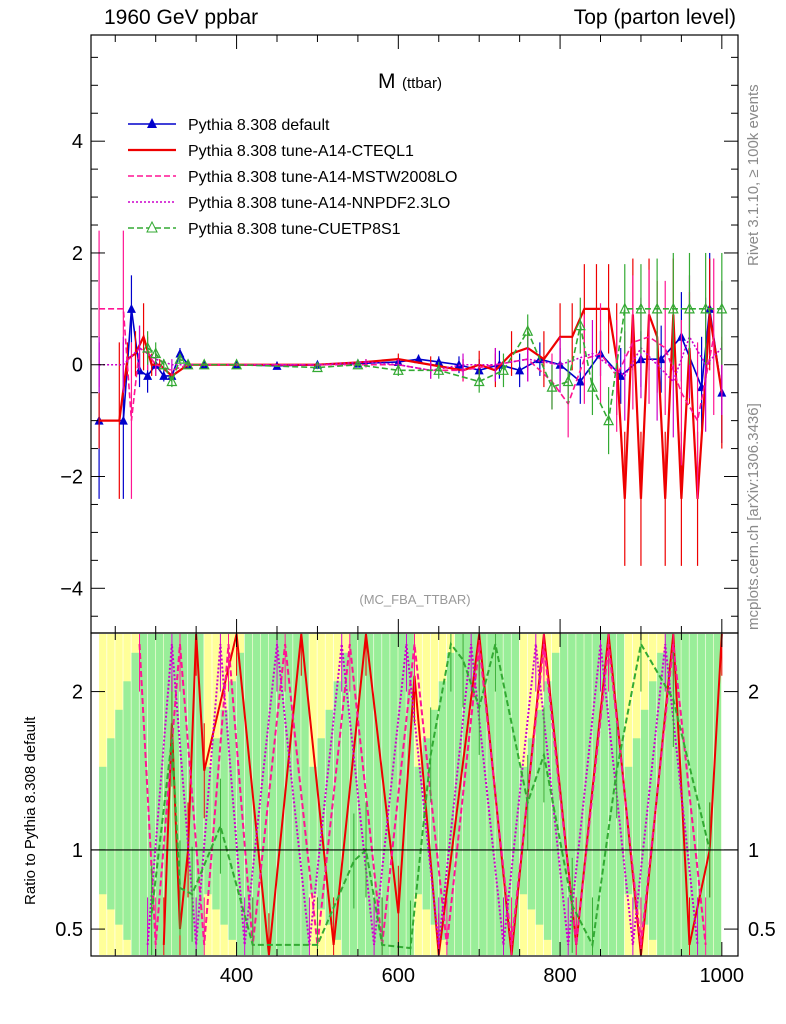 This screenshot has width=786, height=1024. Describe the element at coordinates (69, 930) in the screenshot. I see `ratio-y-tick-label: 0.5` at that location.